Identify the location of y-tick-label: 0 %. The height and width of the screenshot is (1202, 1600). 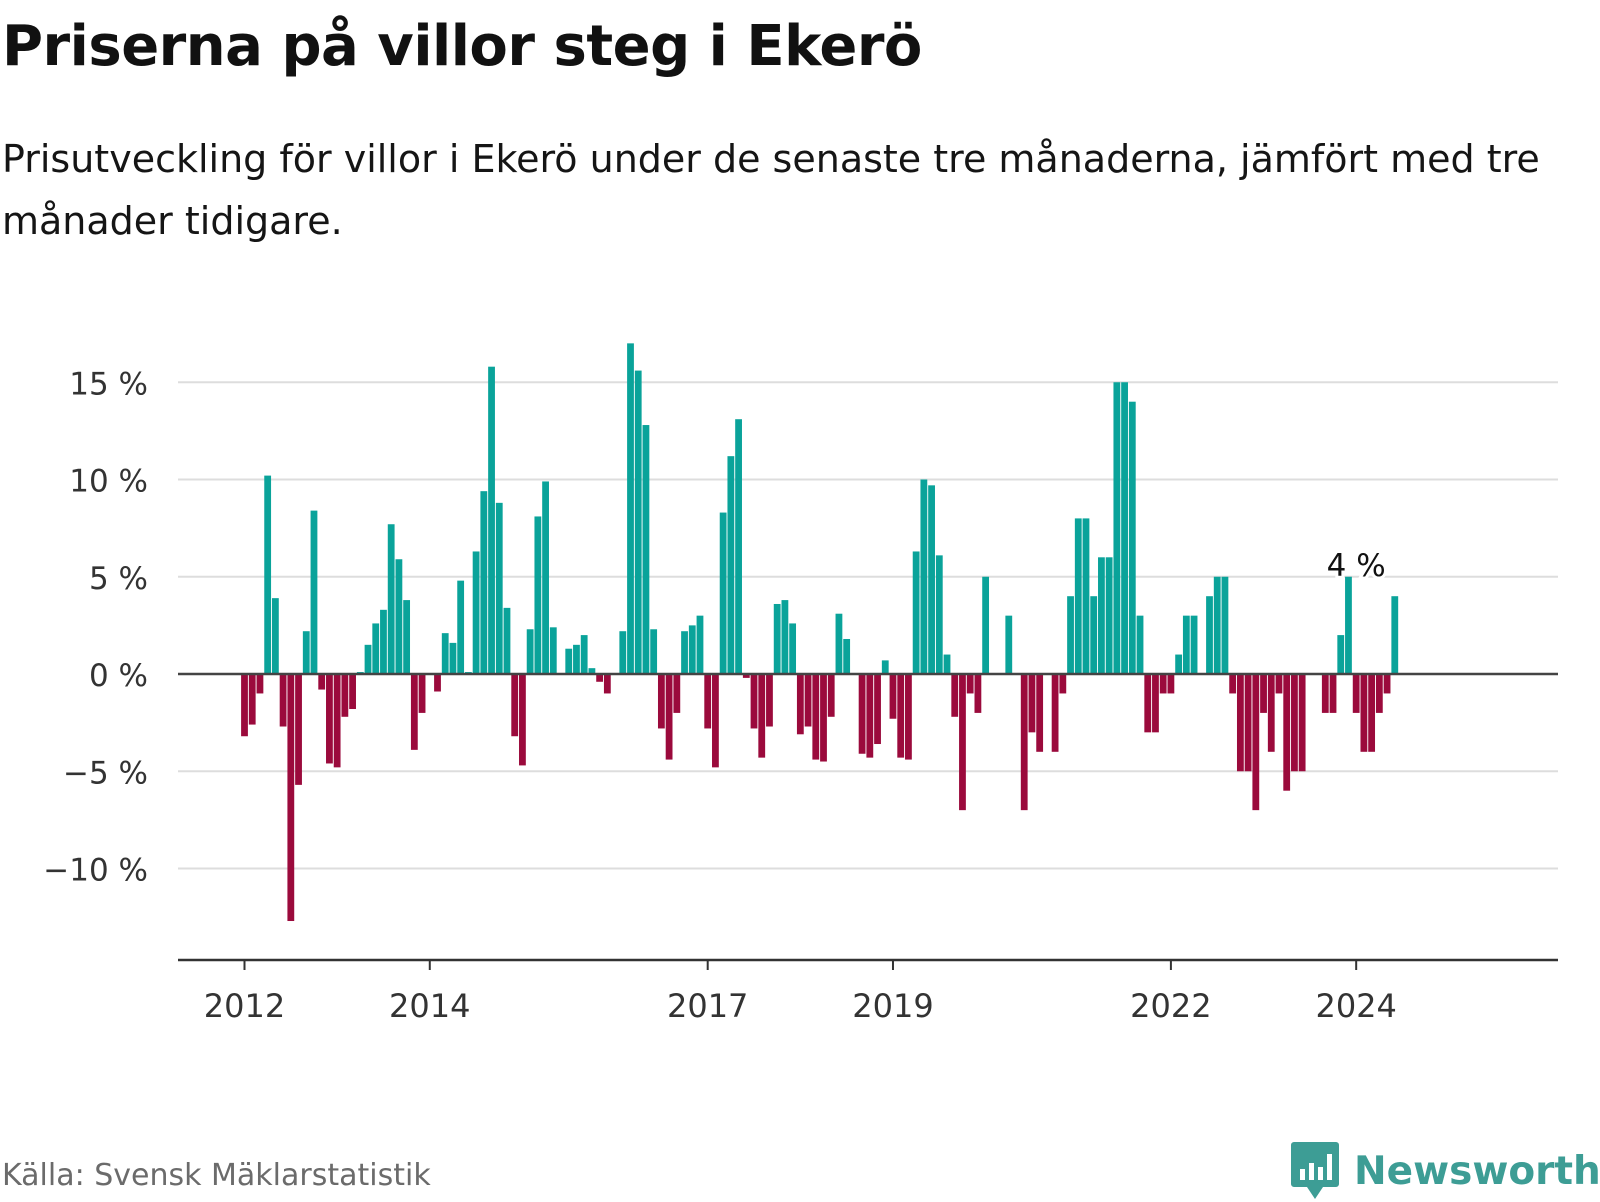
(118, 676).